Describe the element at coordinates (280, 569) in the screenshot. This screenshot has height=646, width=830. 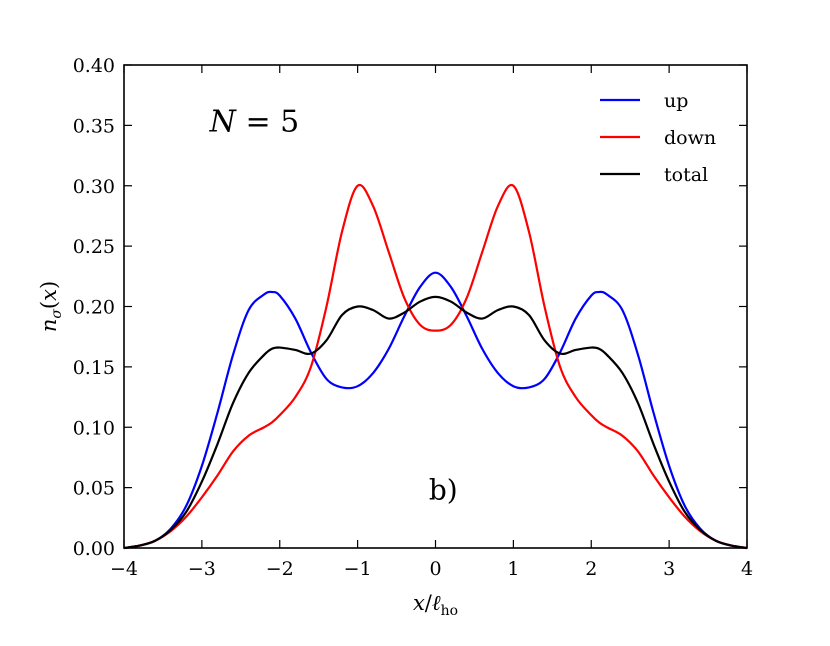
I see `x-tick-label: −2` at that location.